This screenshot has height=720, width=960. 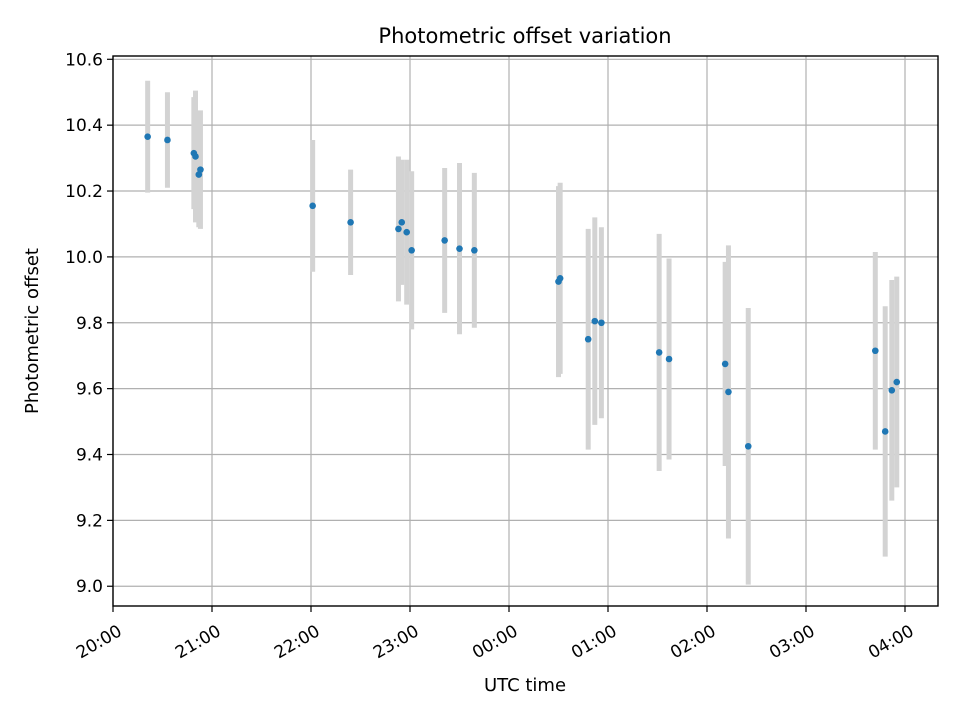 I want to click on x-tick-label: 01:00, so click(x=594, y=642).